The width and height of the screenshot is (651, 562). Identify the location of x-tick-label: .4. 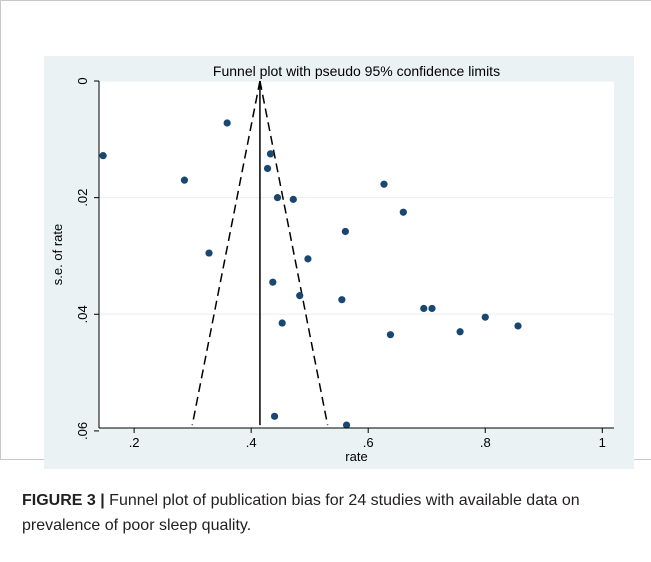
(251, 442).